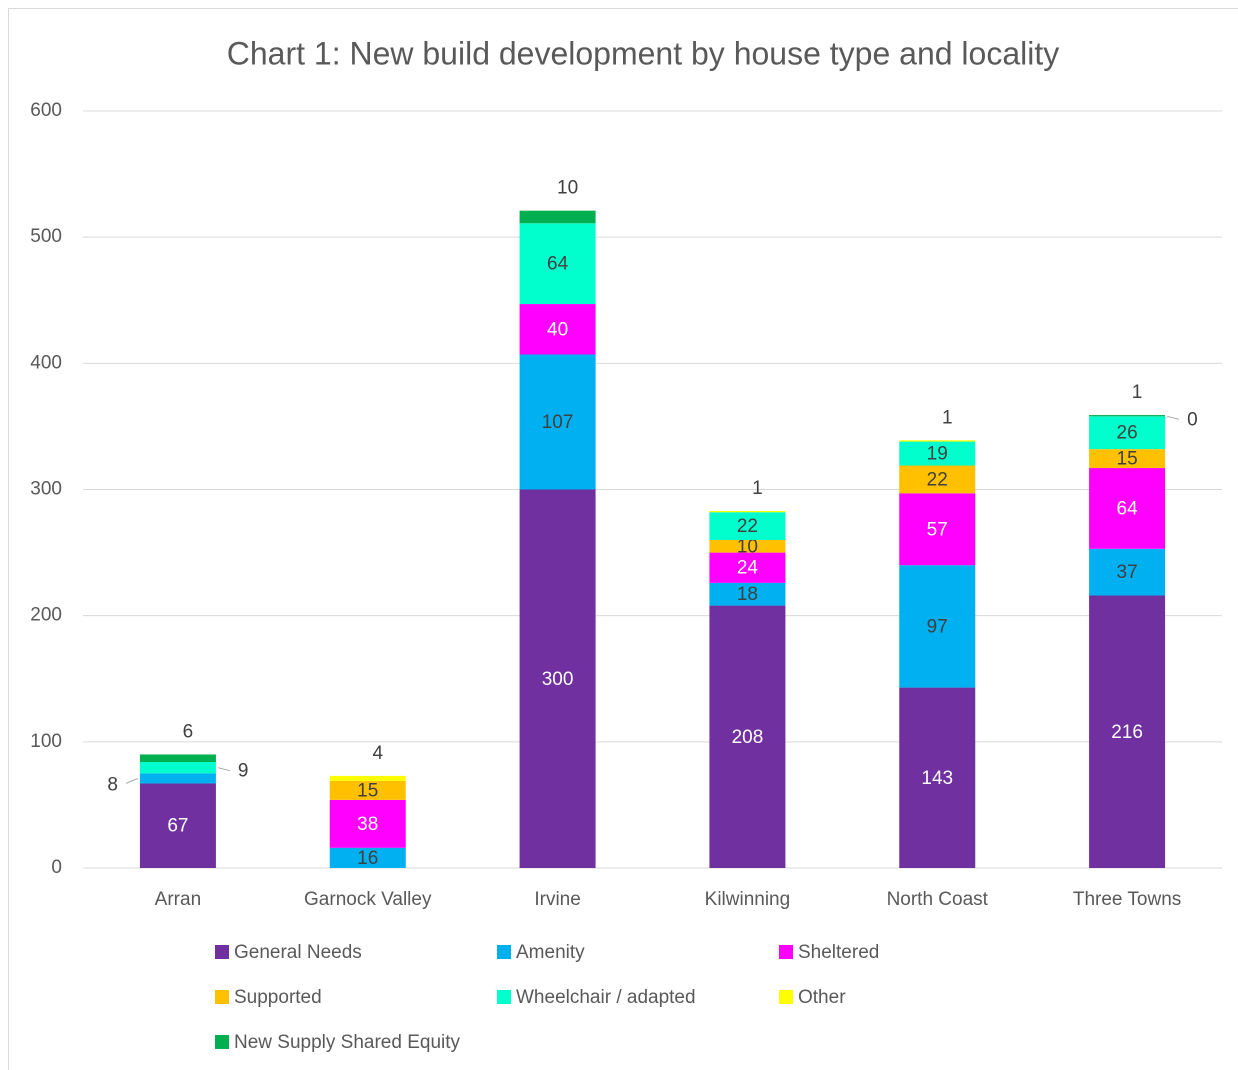  I want to click on data-label: 37, so click(1127, 572).